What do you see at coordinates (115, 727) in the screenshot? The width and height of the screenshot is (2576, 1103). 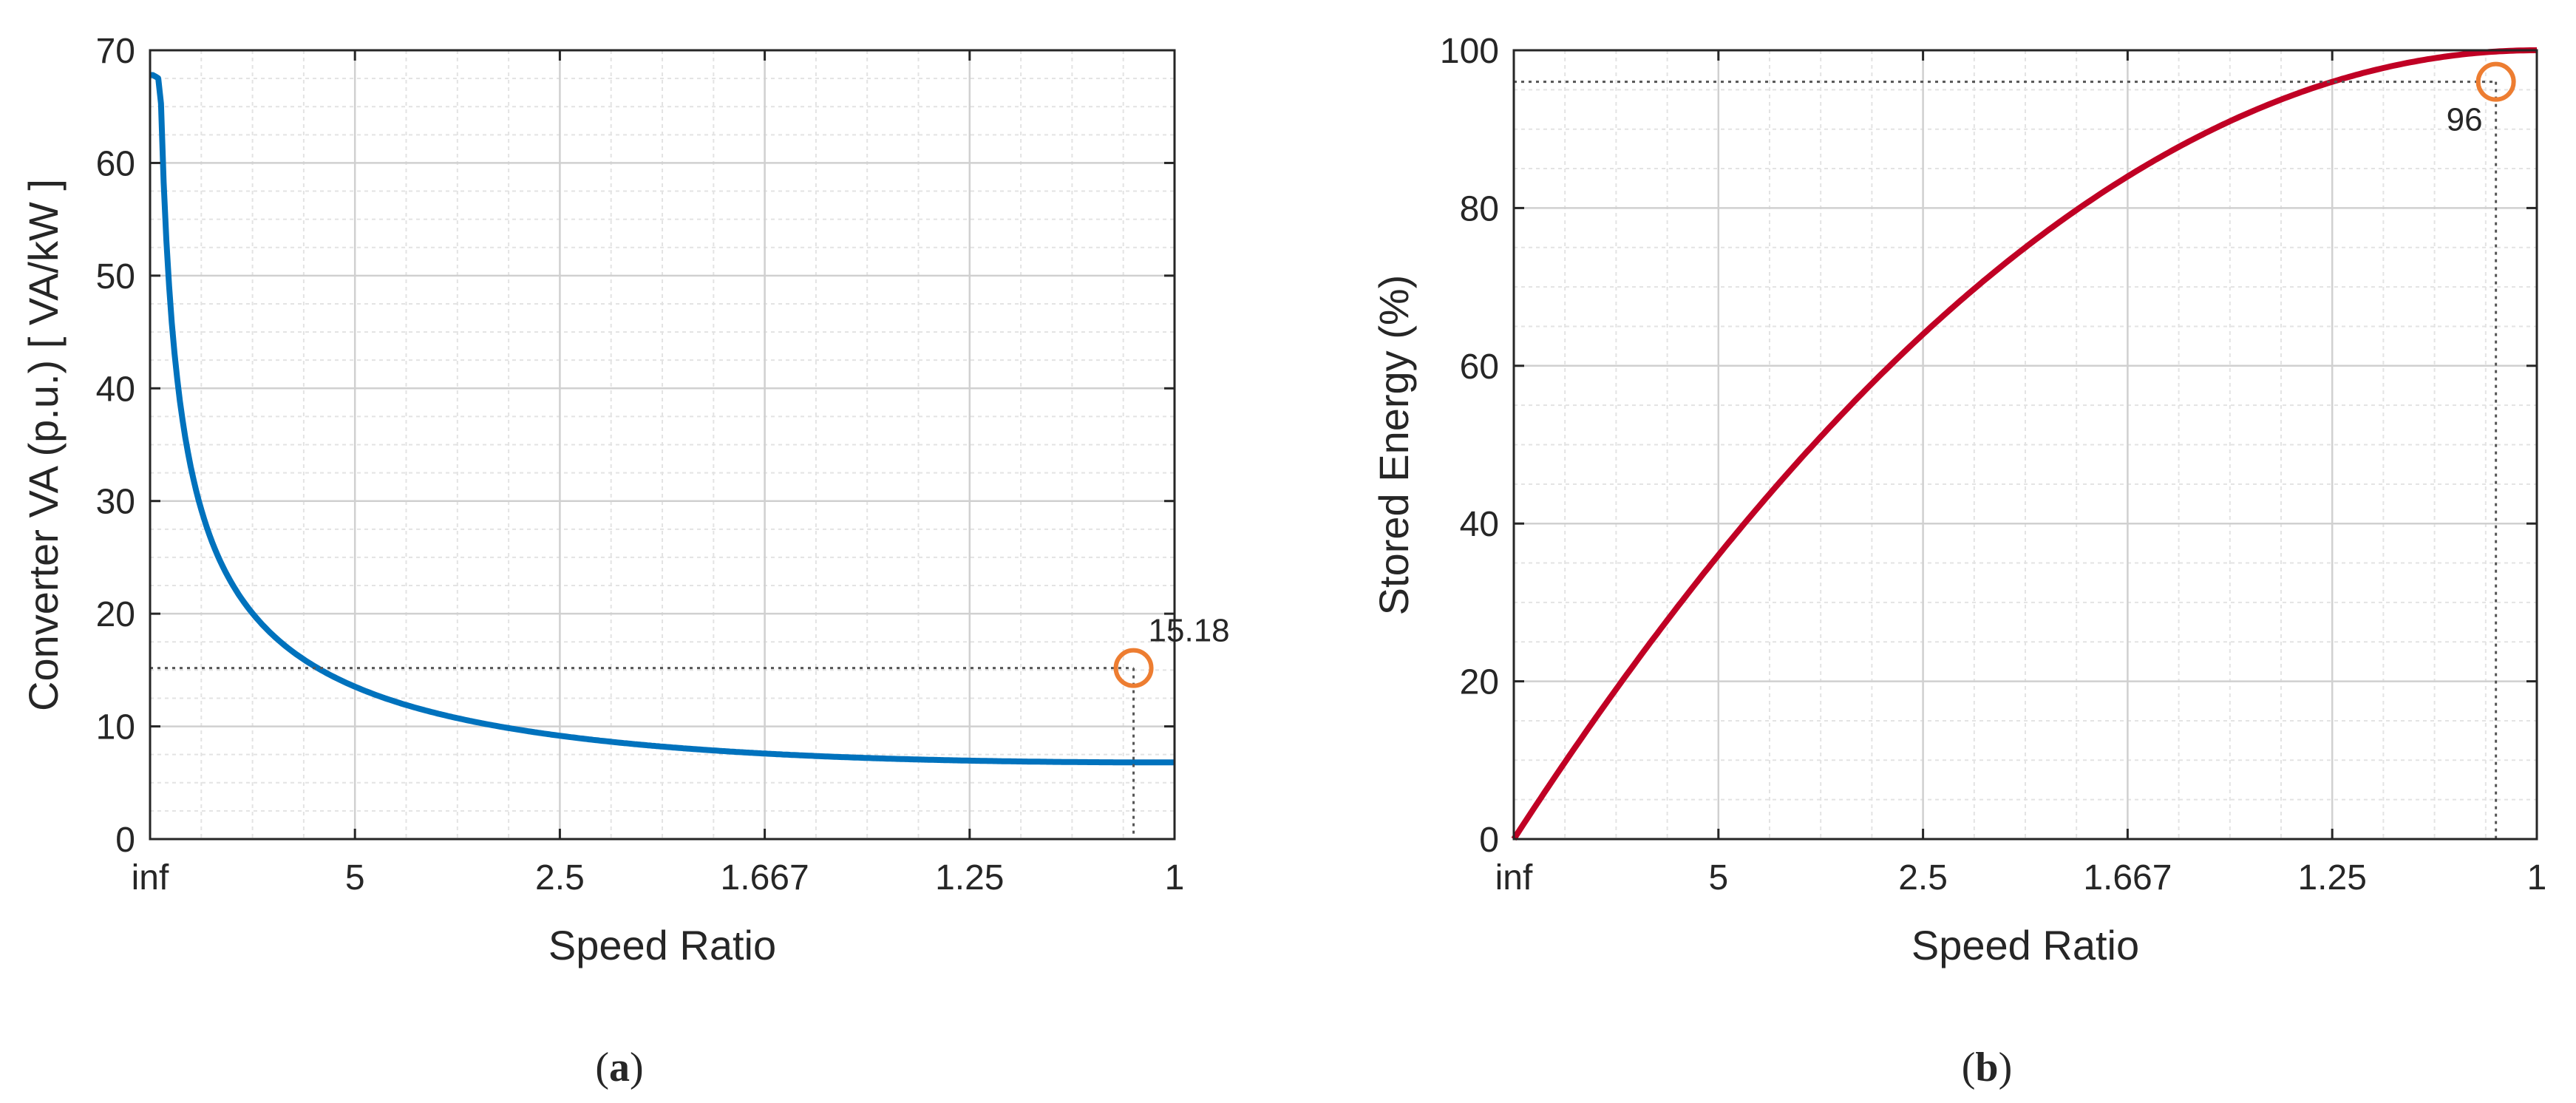 I see `y-tick-label: 10` at bounding box center [115, 727].